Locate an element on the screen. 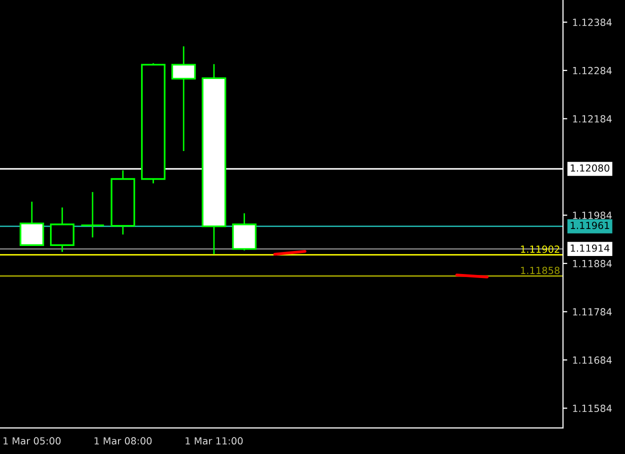 The image size is (625, 454). y-tick-label: 1.12184 is located at coordinates (592, 119).